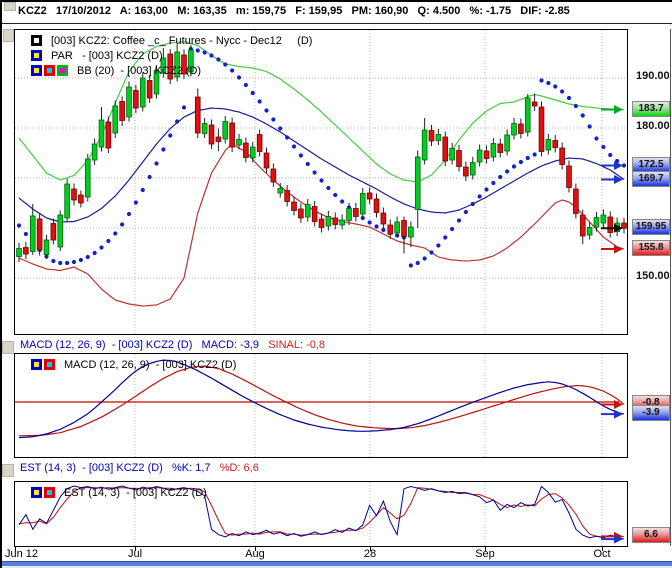 Image resolution: width=672 pixels, height=568 pixels. I want to click on x-axis-label: Jul, so click(135, 554).